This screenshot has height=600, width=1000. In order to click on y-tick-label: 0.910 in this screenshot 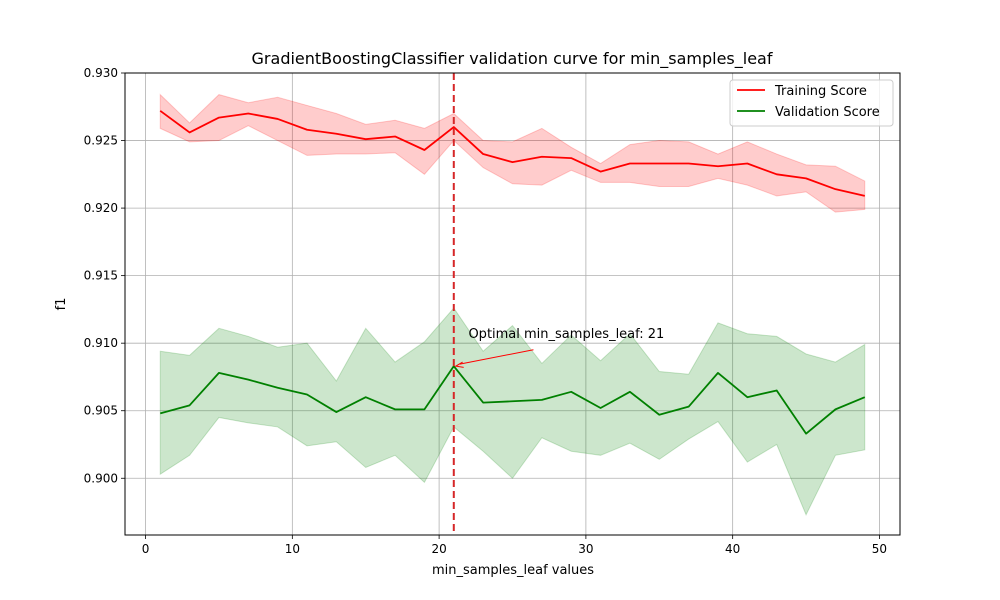, I will do `click(101, 343)`.